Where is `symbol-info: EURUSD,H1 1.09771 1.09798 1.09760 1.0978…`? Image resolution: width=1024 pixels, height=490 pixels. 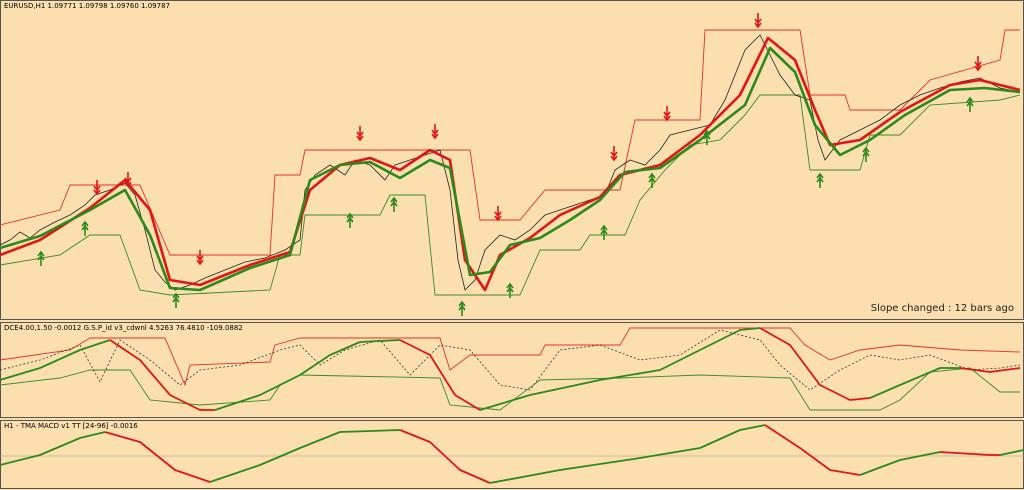
symbol-info: EURUSD,H1 1.09771 1.09798 1.09760 1.0978… is located at coordinates (87, 6).